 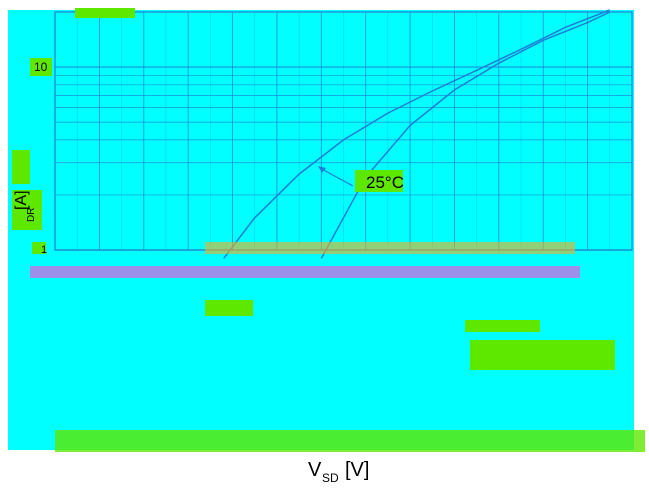 What do you see at coordinates (105, 13) in the screenshot?
I see `highlight-strip-top` at bounding box center [105, 13].